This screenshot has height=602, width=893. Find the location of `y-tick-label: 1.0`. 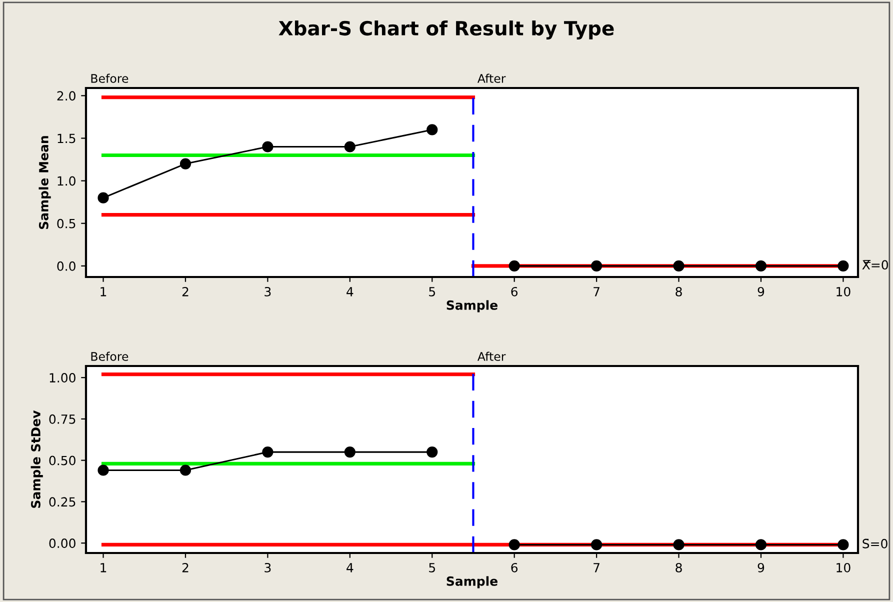

y-tick-label: 1.0 is located at coordinates (67, 181).